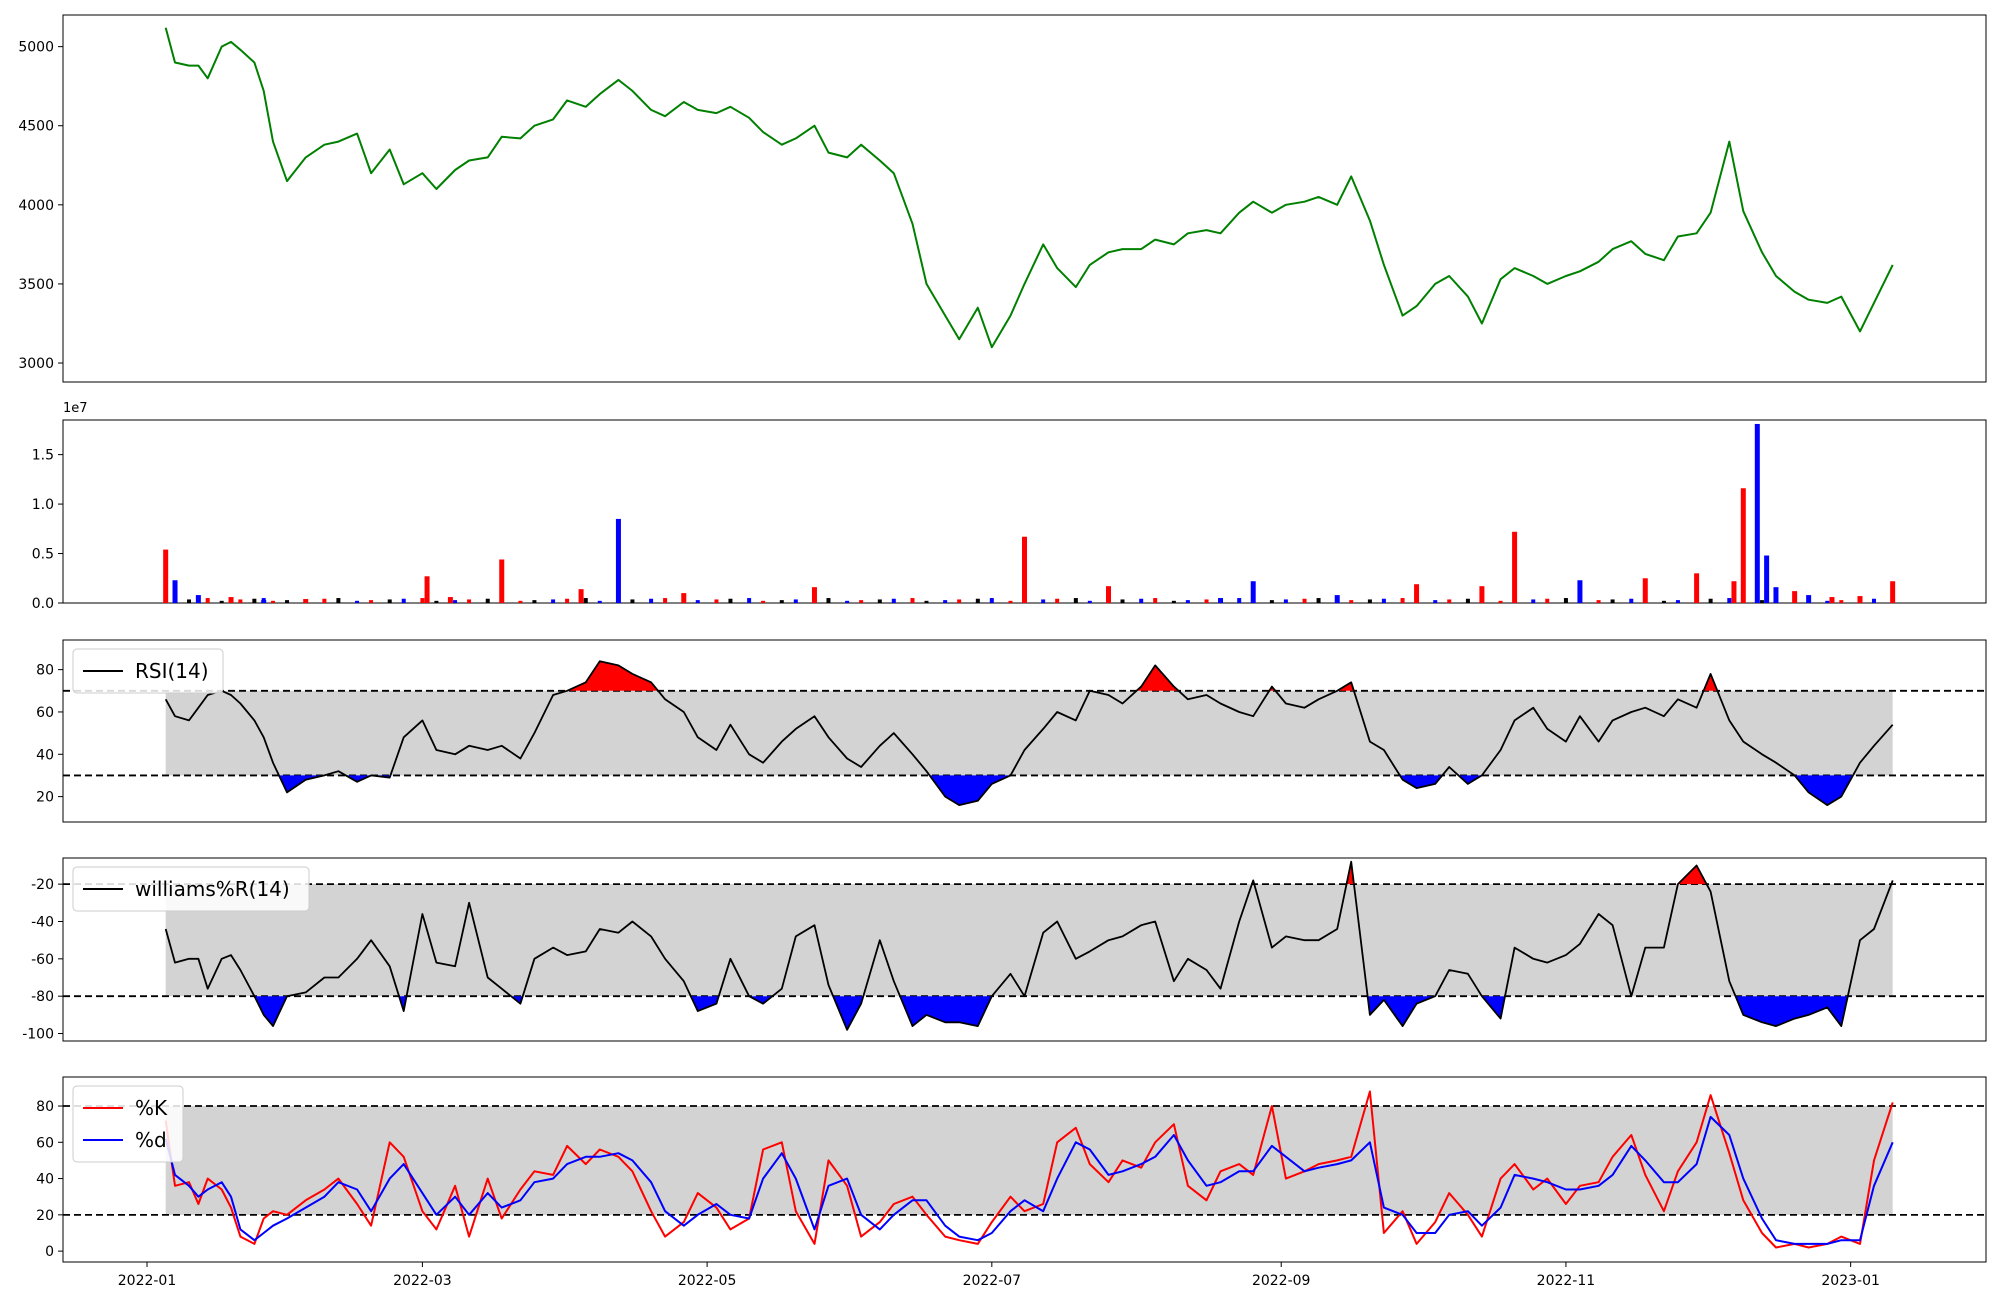 The width and height of the screenshot is (2000, 1300). What do you see at coordinates (1029, 945) in the screenshot?
I see `williams-line` at bounding box center [1029, 945].